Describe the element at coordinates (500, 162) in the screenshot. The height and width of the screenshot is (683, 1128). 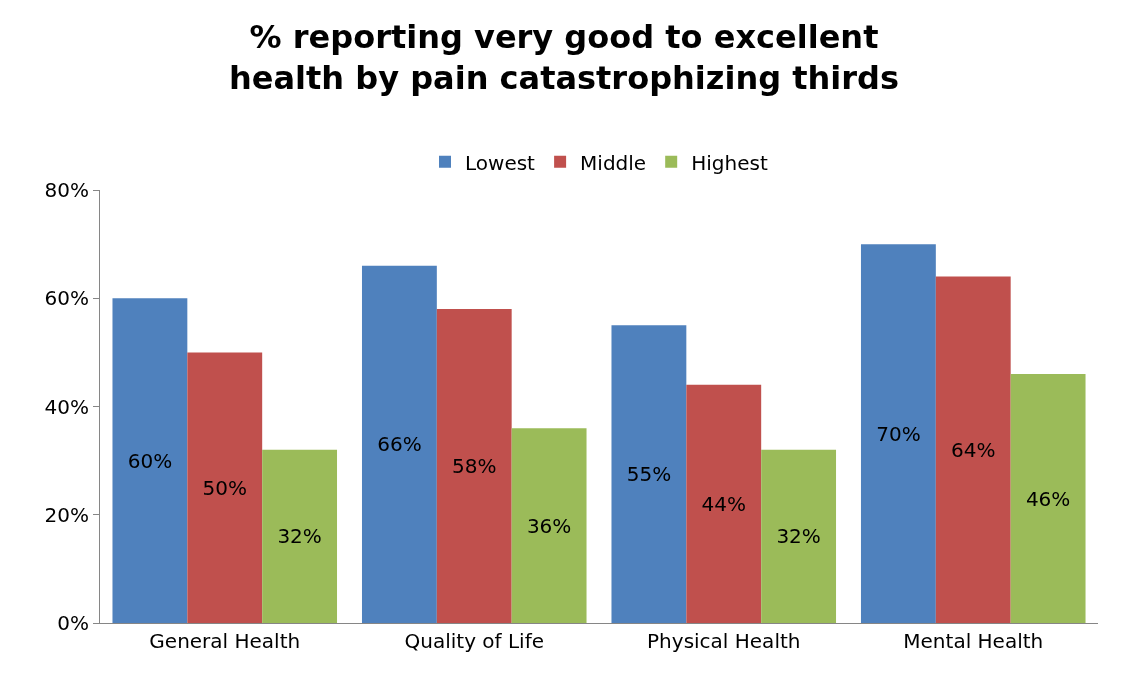
I see `legend-label: Lowest` at that location.